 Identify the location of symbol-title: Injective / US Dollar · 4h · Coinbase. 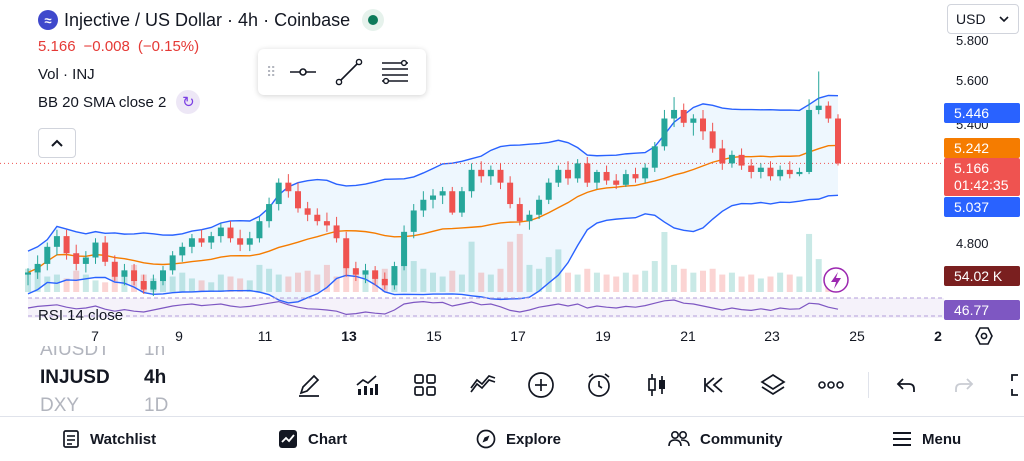
(207, 19).